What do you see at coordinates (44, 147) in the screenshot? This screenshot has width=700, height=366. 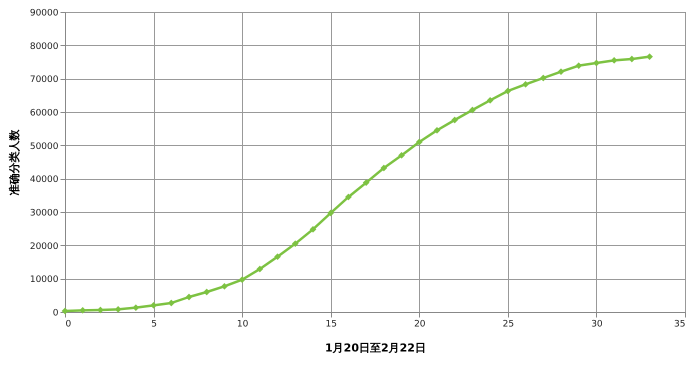 I see `y-tick-label: 50000` at bounding box center [44, 147].